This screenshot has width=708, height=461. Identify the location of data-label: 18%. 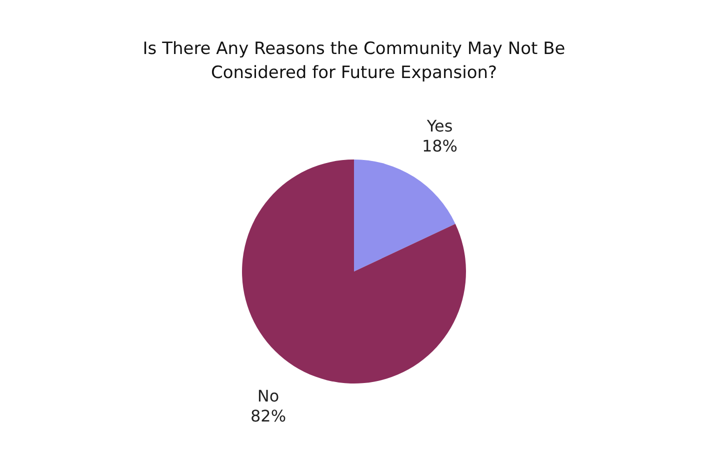
(440, 146).